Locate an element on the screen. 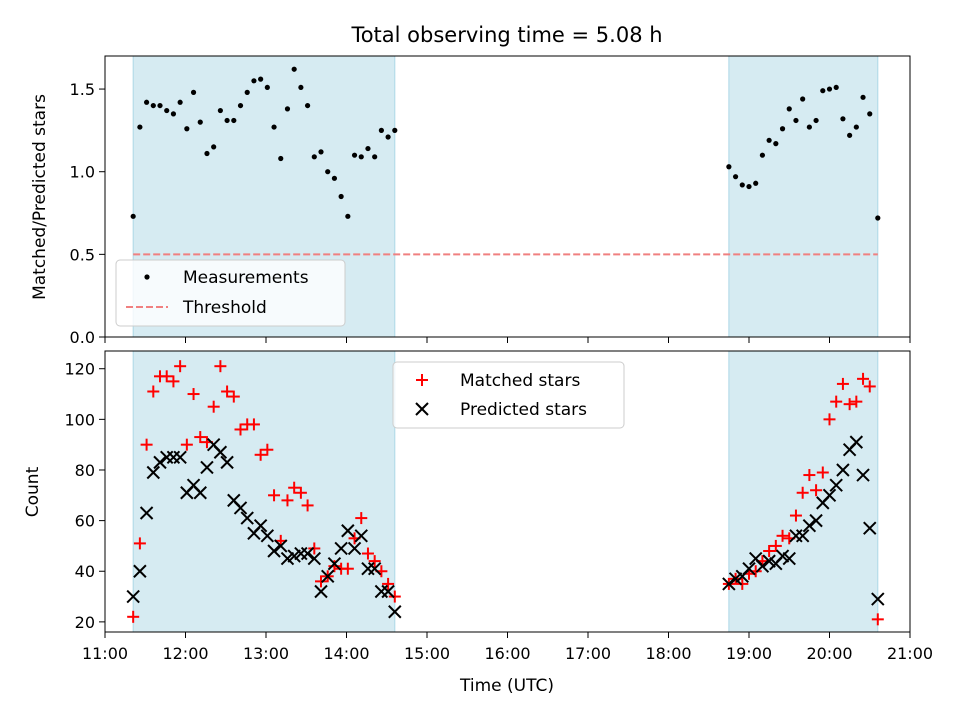 The width and height of the screenshot is (960, 720). bottom-y-axis-label: Count is located at coordinates (33, 491).